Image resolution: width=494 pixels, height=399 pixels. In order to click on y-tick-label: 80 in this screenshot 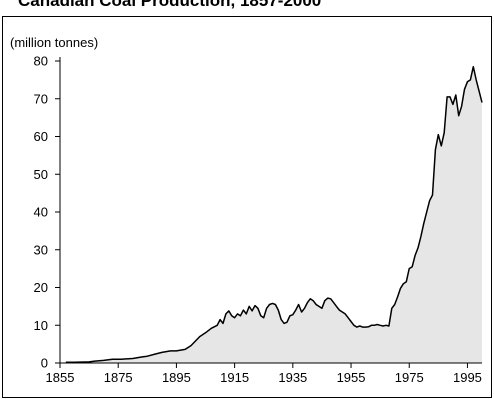, I will do `click(41, 61)`.